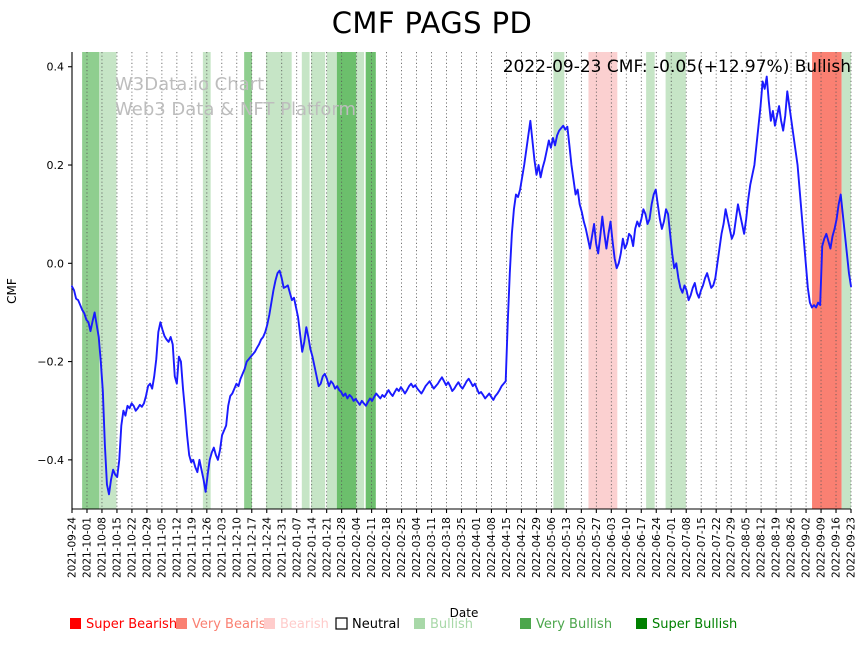  What do you see at coordinates (88, 547) in the screenshot?
I see `x-tick-label: 2021-10-01` at bounding box center [88, 547].